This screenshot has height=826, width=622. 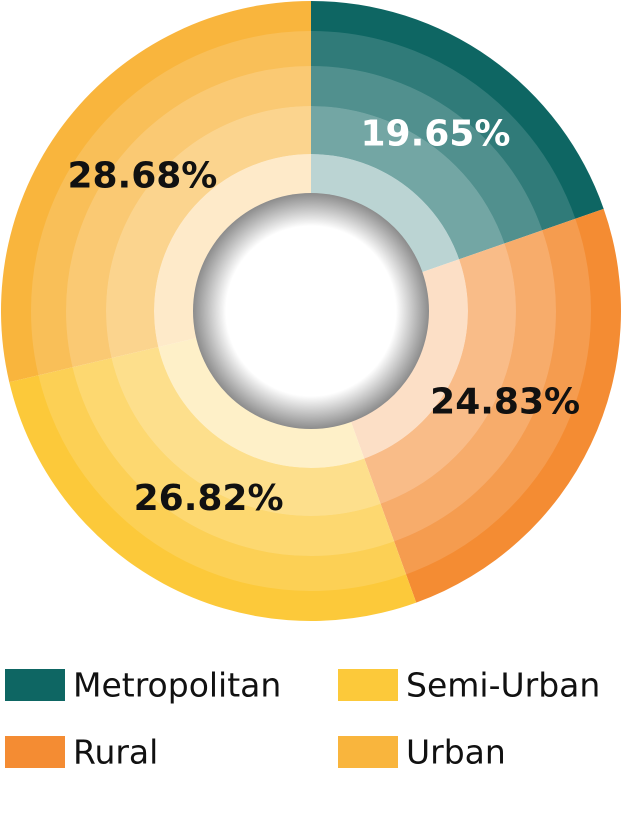 I want to click on legend-label: Metropolitan, so click(x=177, y=685).